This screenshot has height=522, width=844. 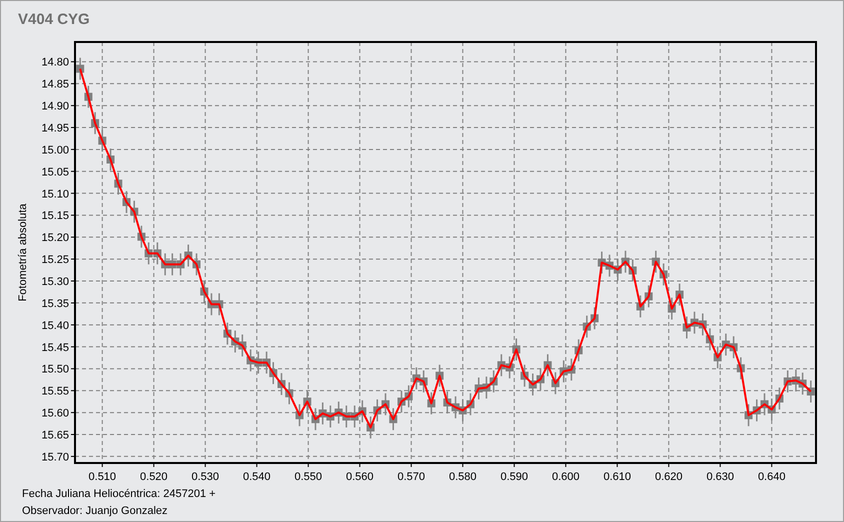 What do you see at coordinates (55, 84) in the screenshot?
I see `y-tick-label: 14.85` at bounding box center [55, 84].